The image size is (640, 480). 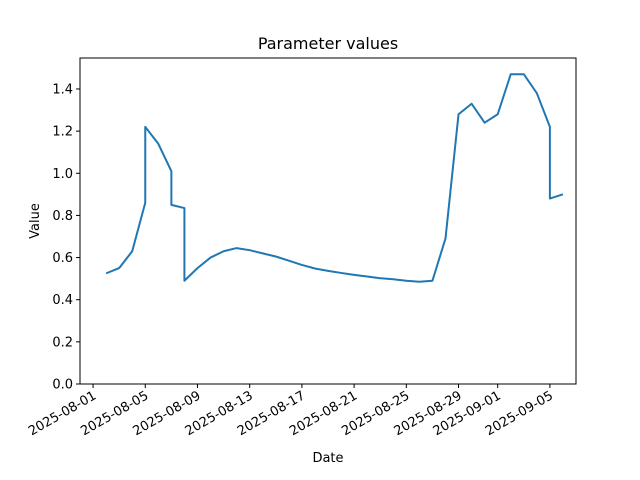 I want to click on y-tick-label: 0.4, so click(x=62, y=300).